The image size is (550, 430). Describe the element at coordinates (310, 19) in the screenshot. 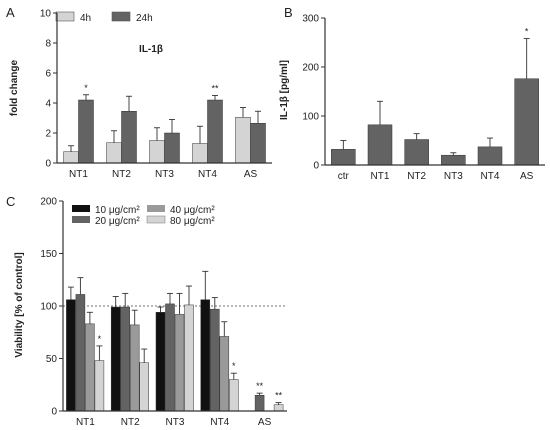

I see `panel-b-ytick-label: 300` at that location.